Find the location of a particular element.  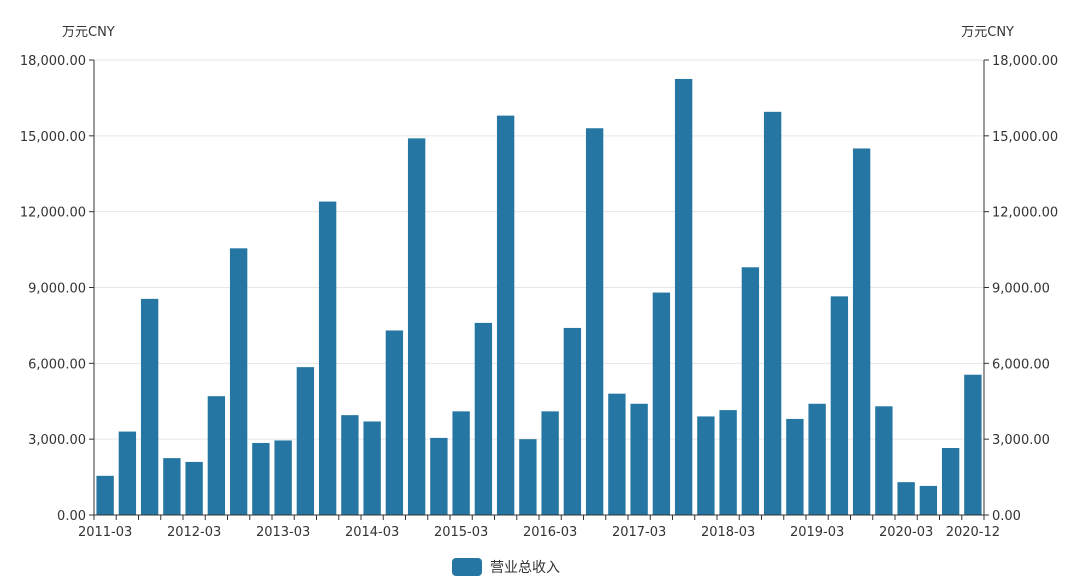

y-tick-label-left: 9,000.00 is located at coordinates (57, 289).